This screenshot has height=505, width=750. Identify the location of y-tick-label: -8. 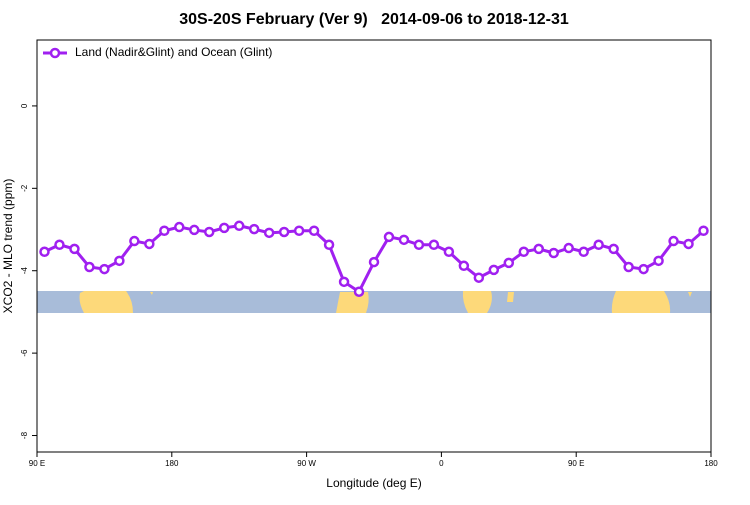
(24, 435).